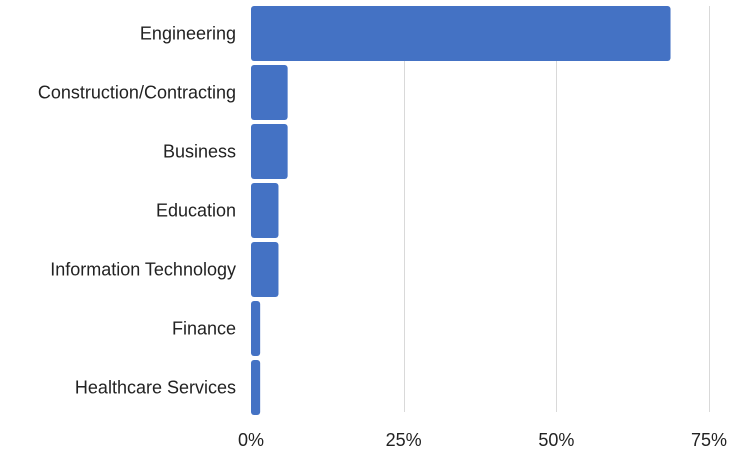 Image resolution: width=730 pixels, height=450 pixels. What do you see at coordinates (137, 93) in the screenshot?
I see `category-label: Construction/Contracting` at bounding box center [137, 93].